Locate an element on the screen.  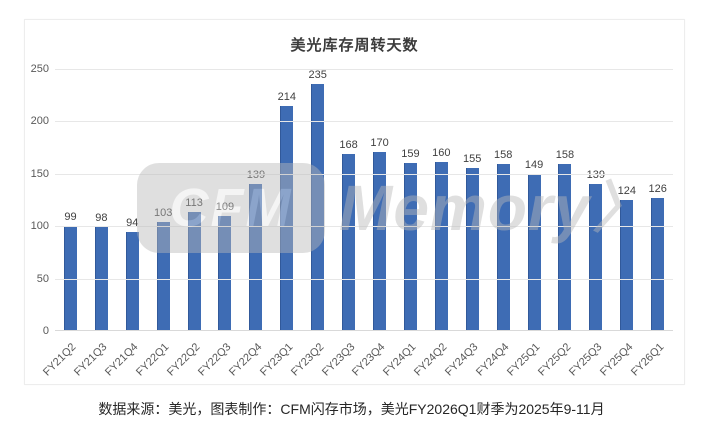
bar-column: 149 is located at coordinates (534, 199).